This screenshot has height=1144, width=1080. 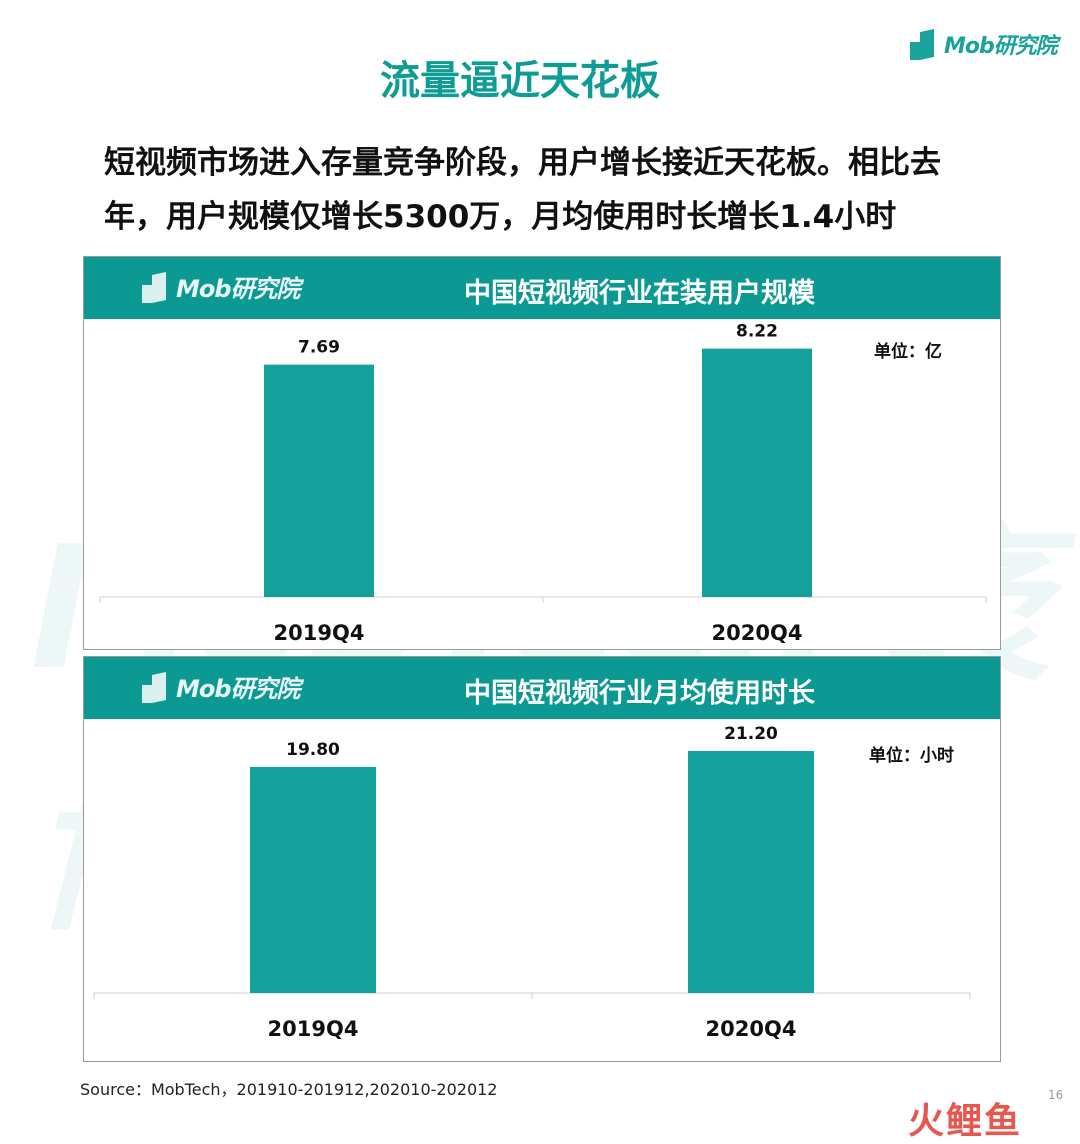 I want to click on panel-header: Mob研究院 中国短视频行业月均使用时长, so click(x=542, y=688).